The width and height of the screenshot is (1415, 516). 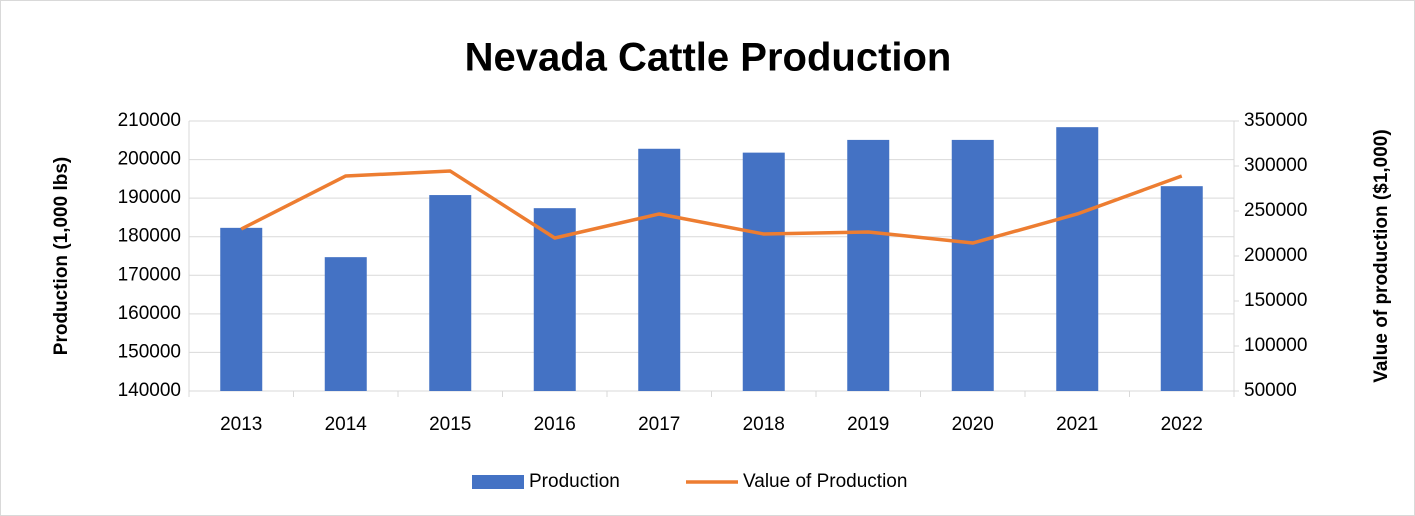 What do you see at coordinates (1275, 120) in the screenshot?
I see `y2-tick-label: 350000` at bounding box center [1275, 120].